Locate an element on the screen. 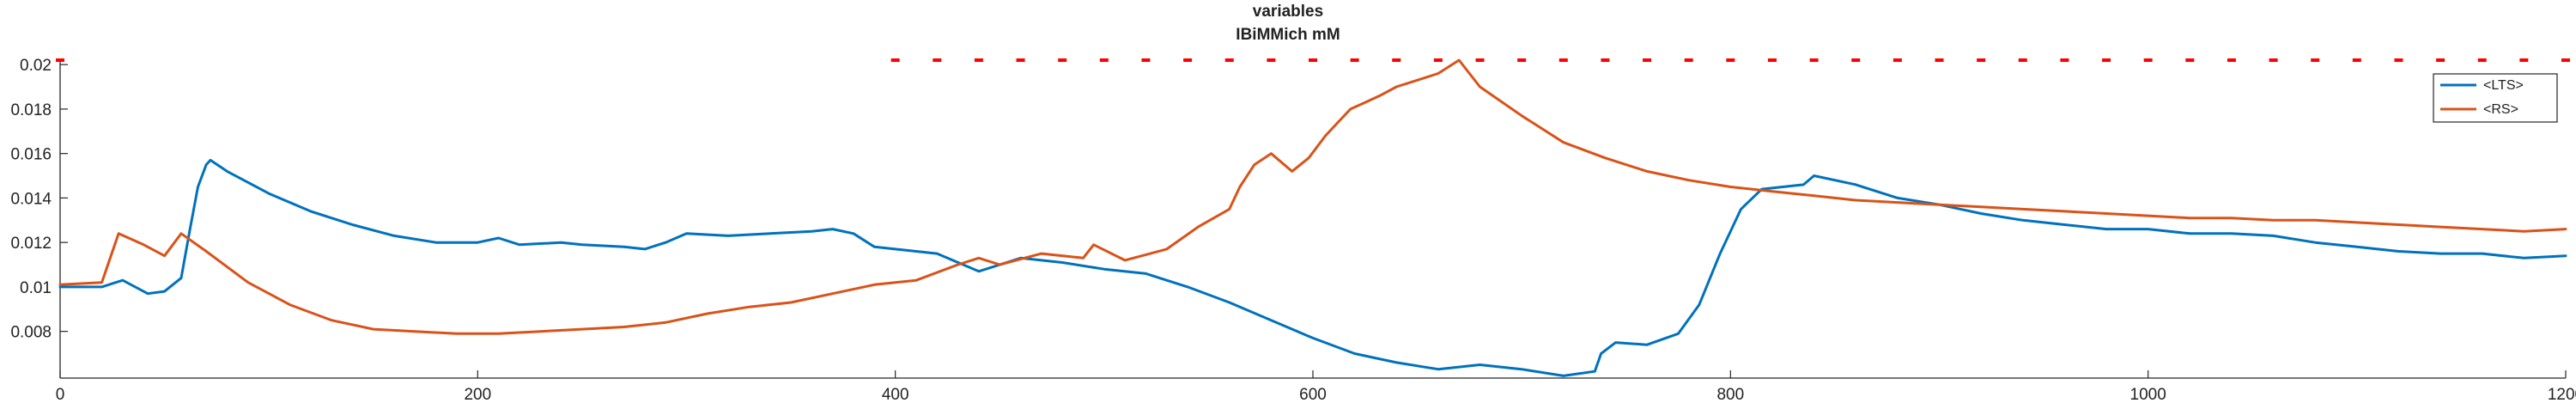  x-tick-label: 1000 is located at coordinates (2148, 394).